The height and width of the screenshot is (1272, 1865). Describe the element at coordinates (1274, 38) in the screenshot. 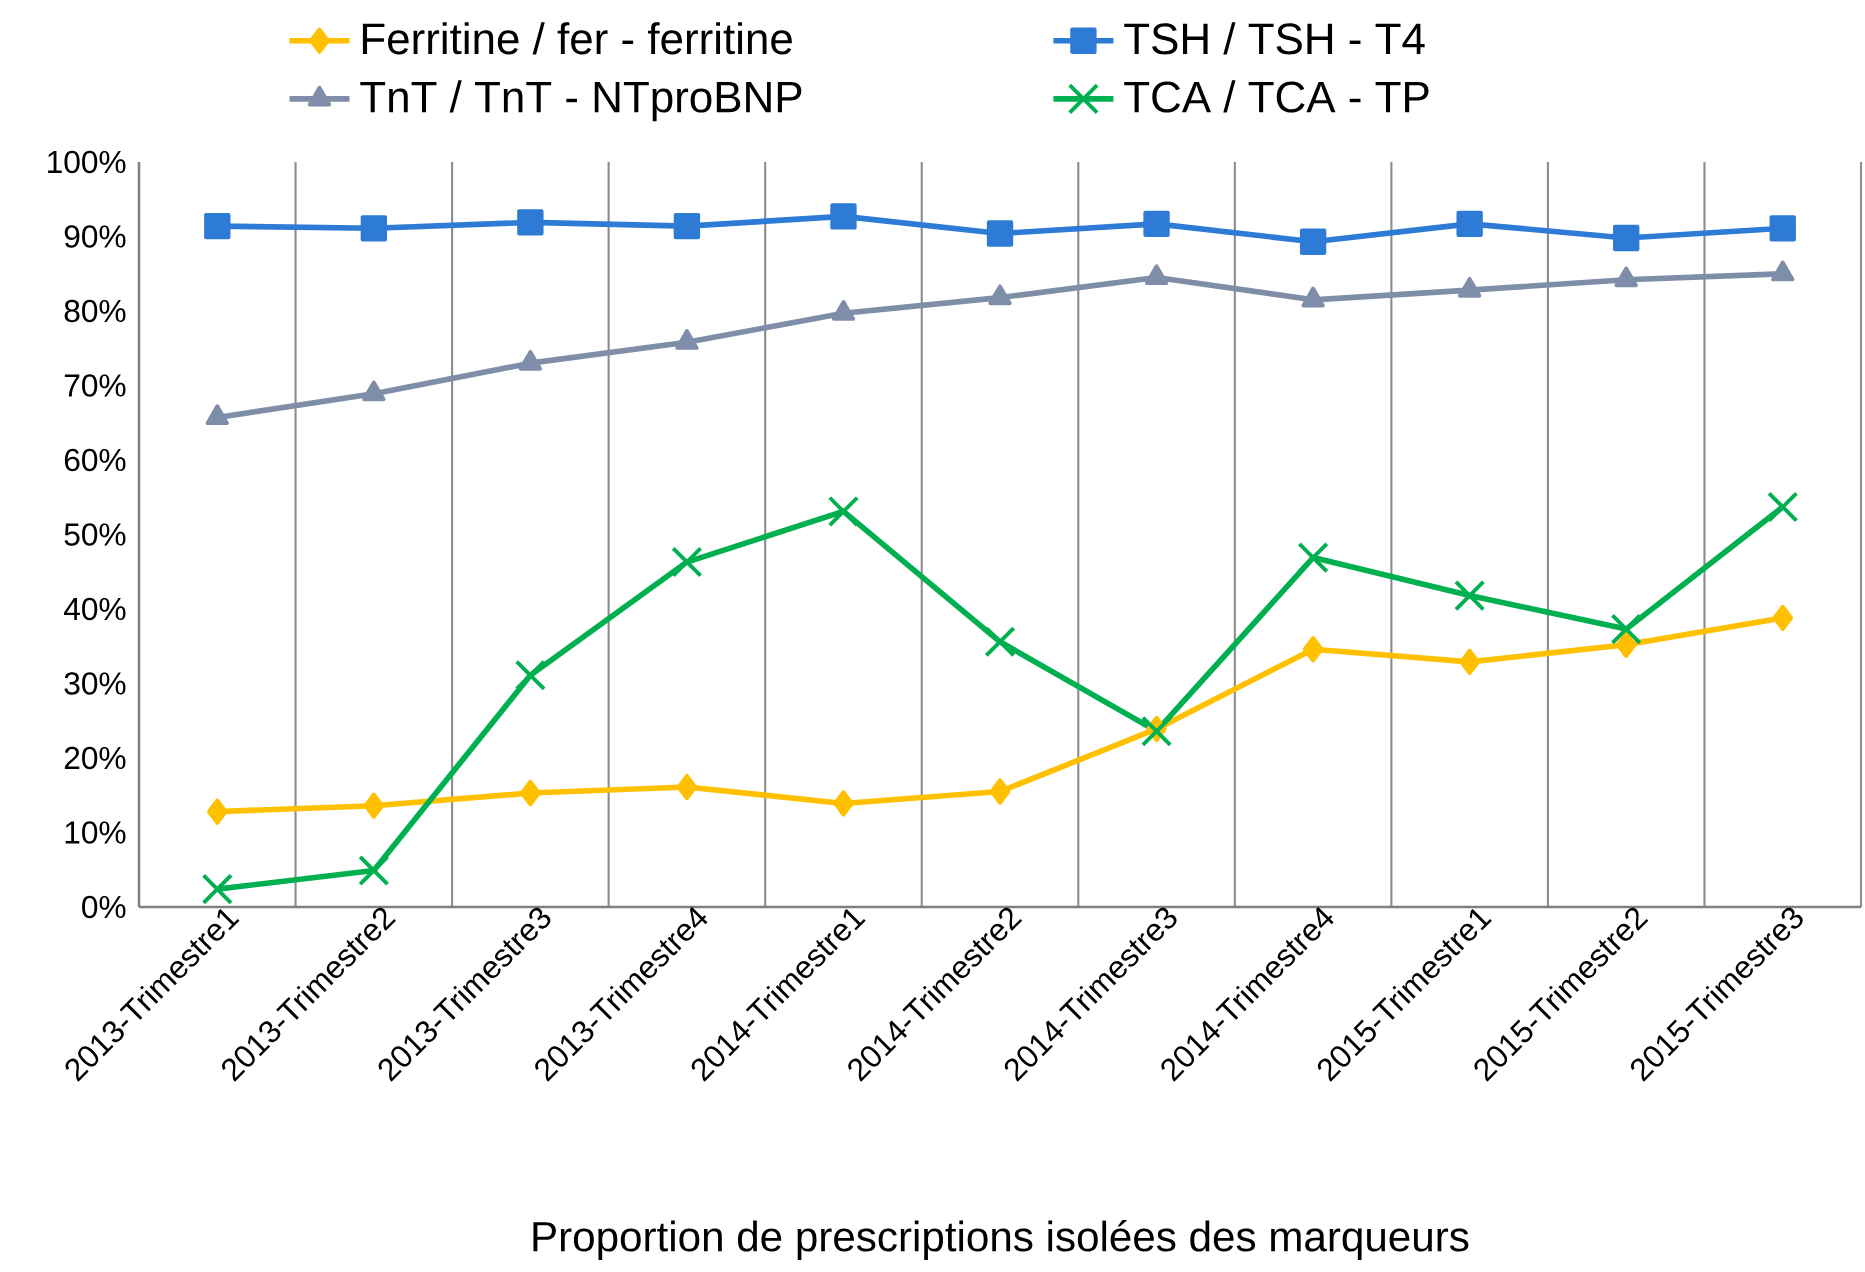

I see `legend-label: TSH / TSH - T4` at that location.